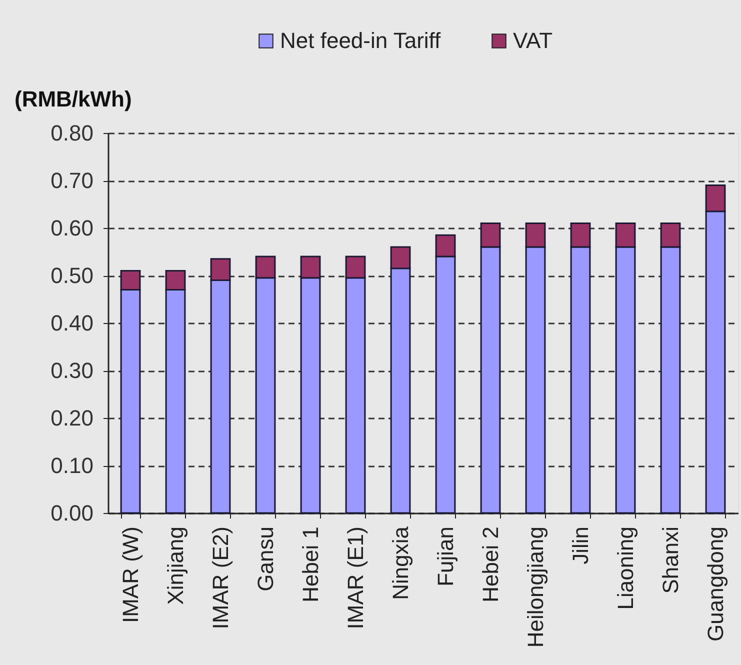  Describe the element at coordinates (361, 40) in the screenshot. I see `legend-label: Net feed-in Tariff` at that location.